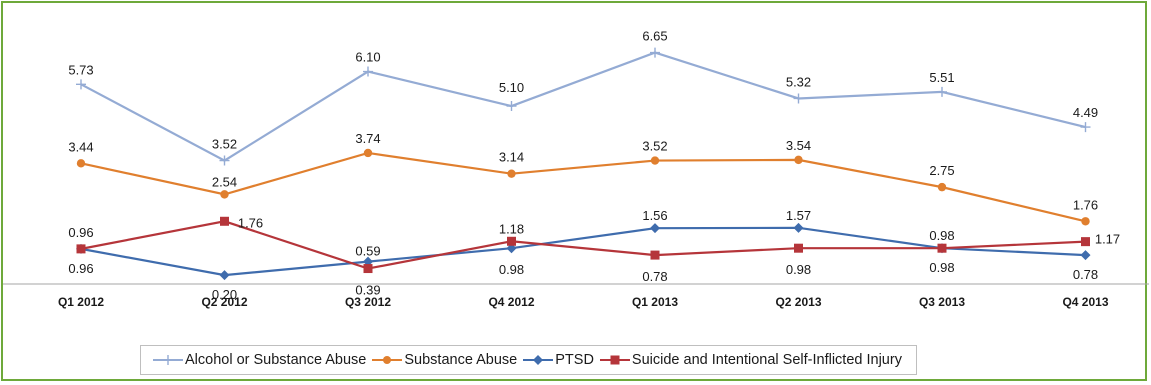 This screenshot has width=1151, height=385. Describe the element at coordinates (511, 157) in the screenshot. I see `data-label: 3.14` at that location.